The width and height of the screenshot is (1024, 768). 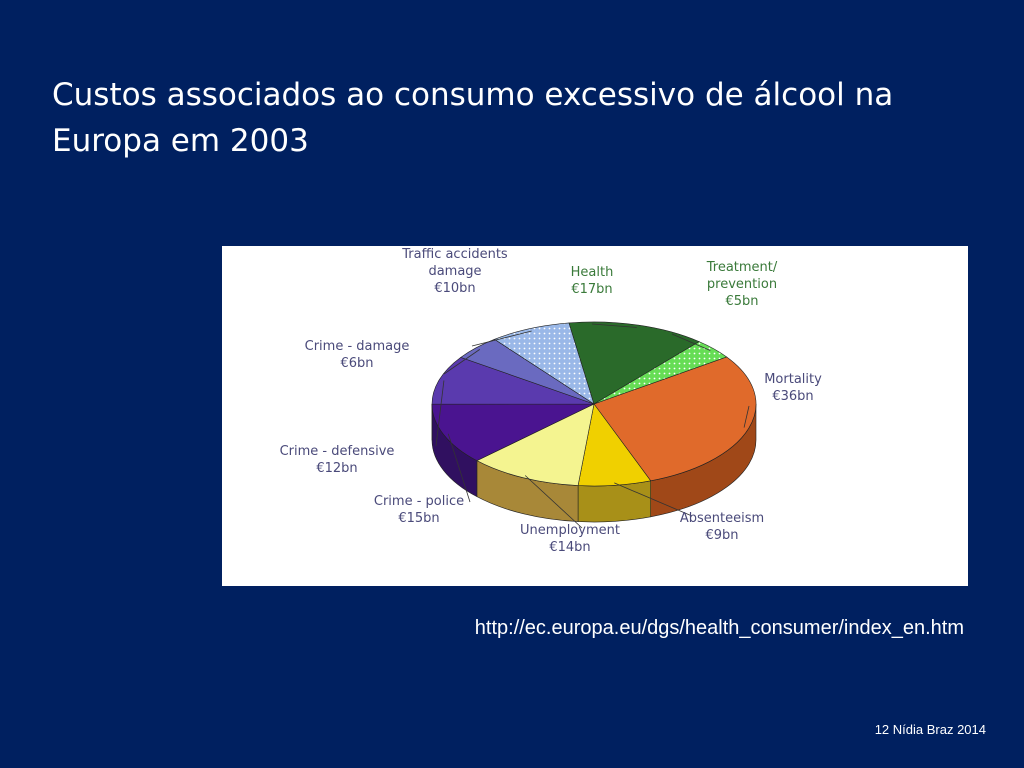 I want to click on pie-label-6: Traffic accidents damage €10bn, so click(x=454, y=271).